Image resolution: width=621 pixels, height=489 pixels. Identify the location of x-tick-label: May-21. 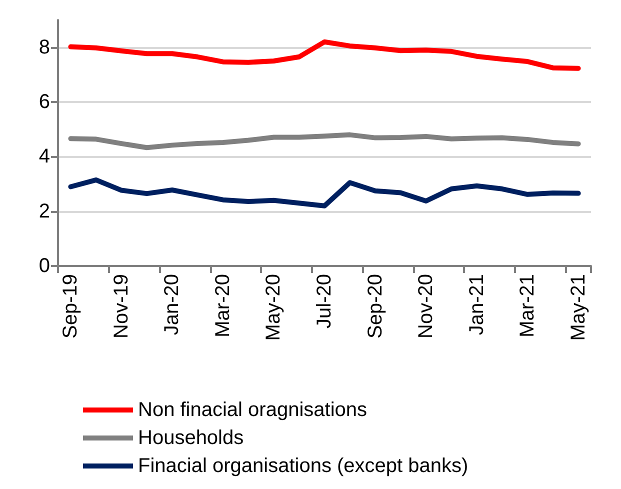
(578, 307).